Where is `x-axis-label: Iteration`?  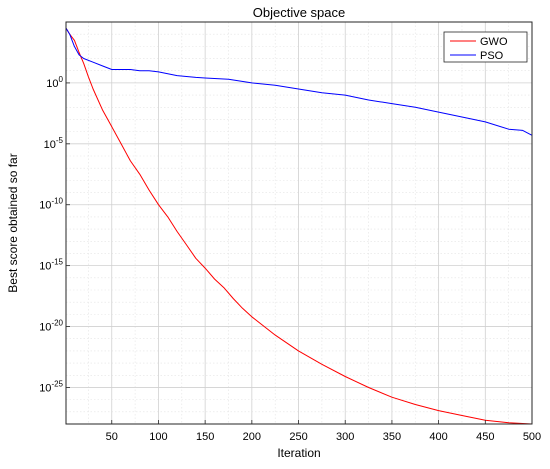 x-axis-label: Iteration is located at coordinates (298, 453).